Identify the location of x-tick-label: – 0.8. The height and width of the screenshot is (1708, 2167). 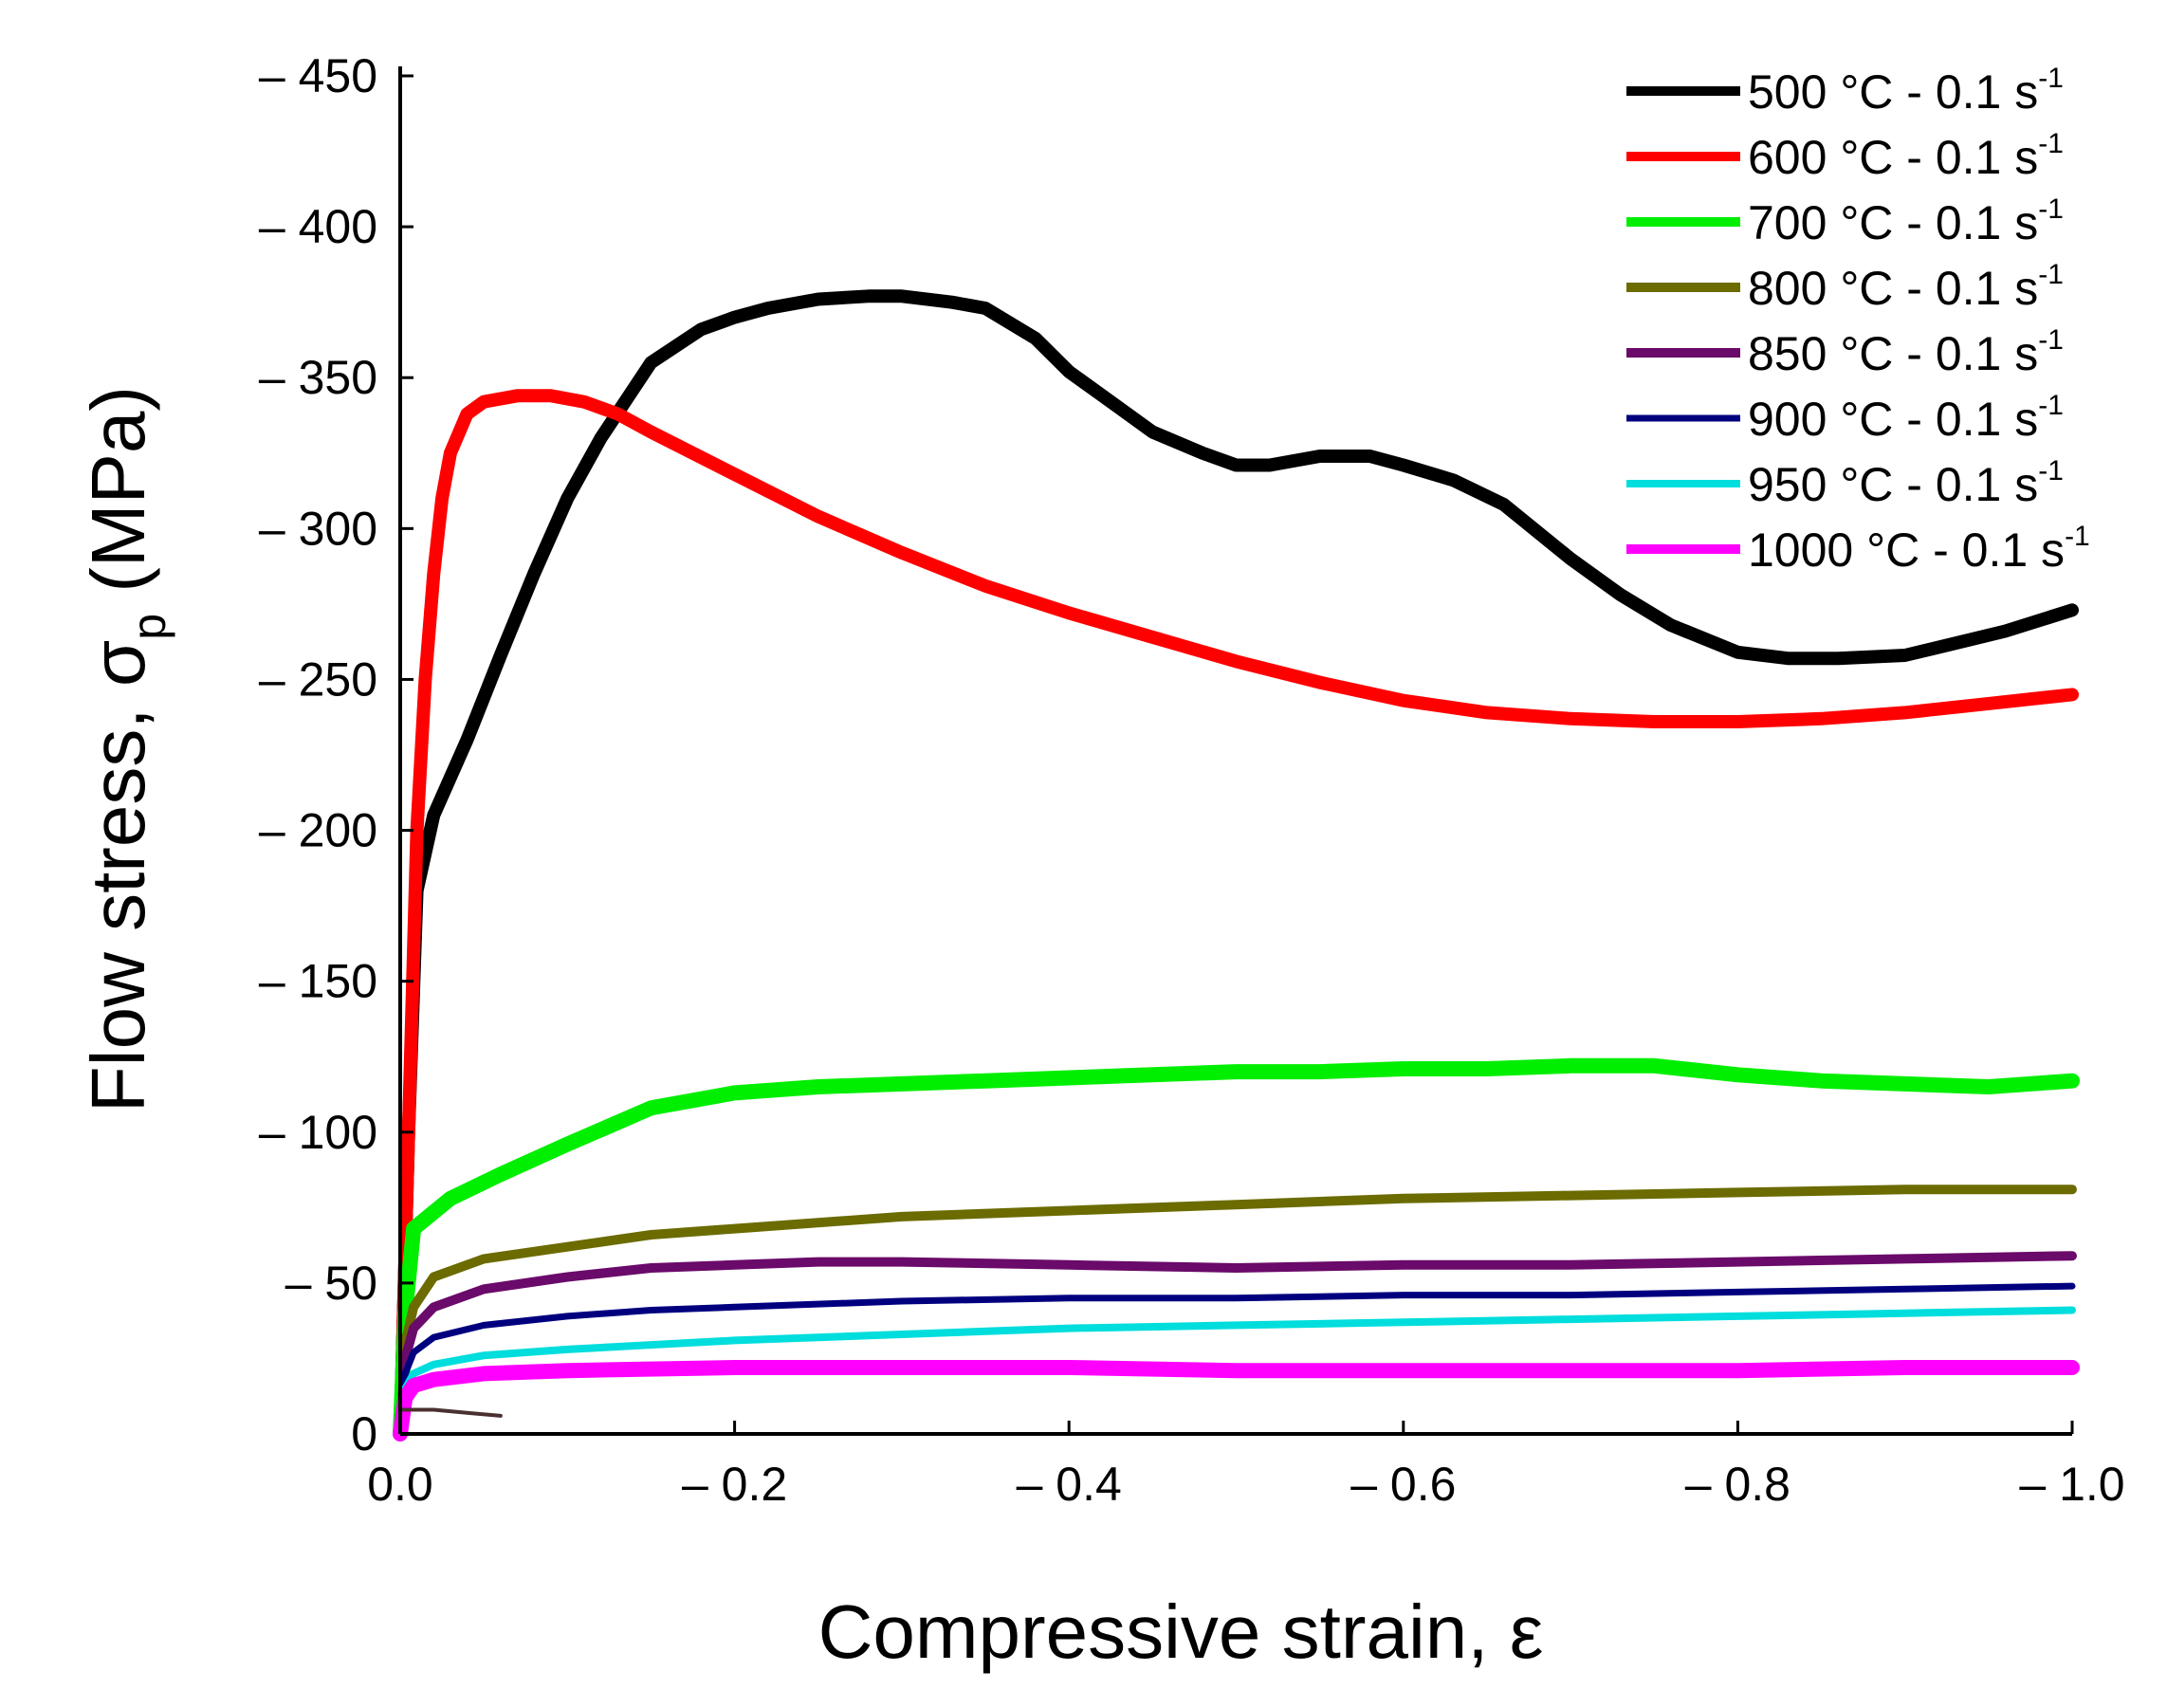
(1738, 1484).